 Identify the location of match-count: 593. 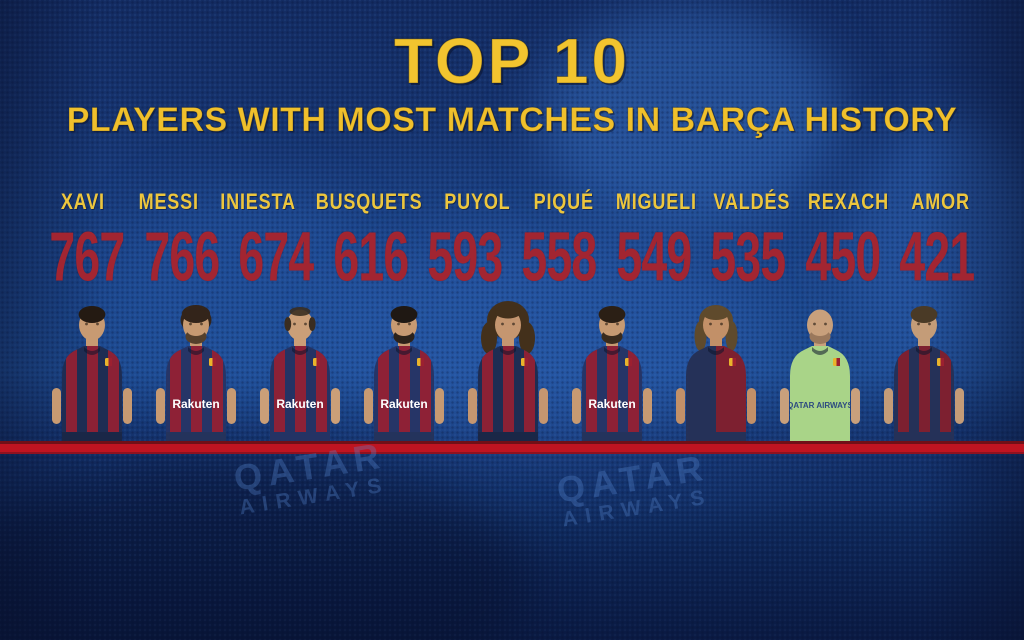
(465, 257).